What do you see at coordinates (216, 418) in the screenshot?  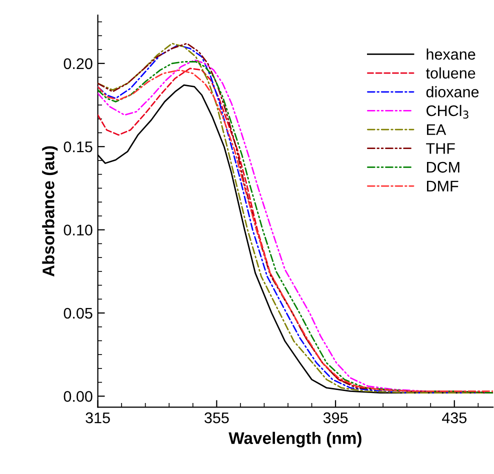 I see `x-tick-label: 355` at bounding box center [216, 418].